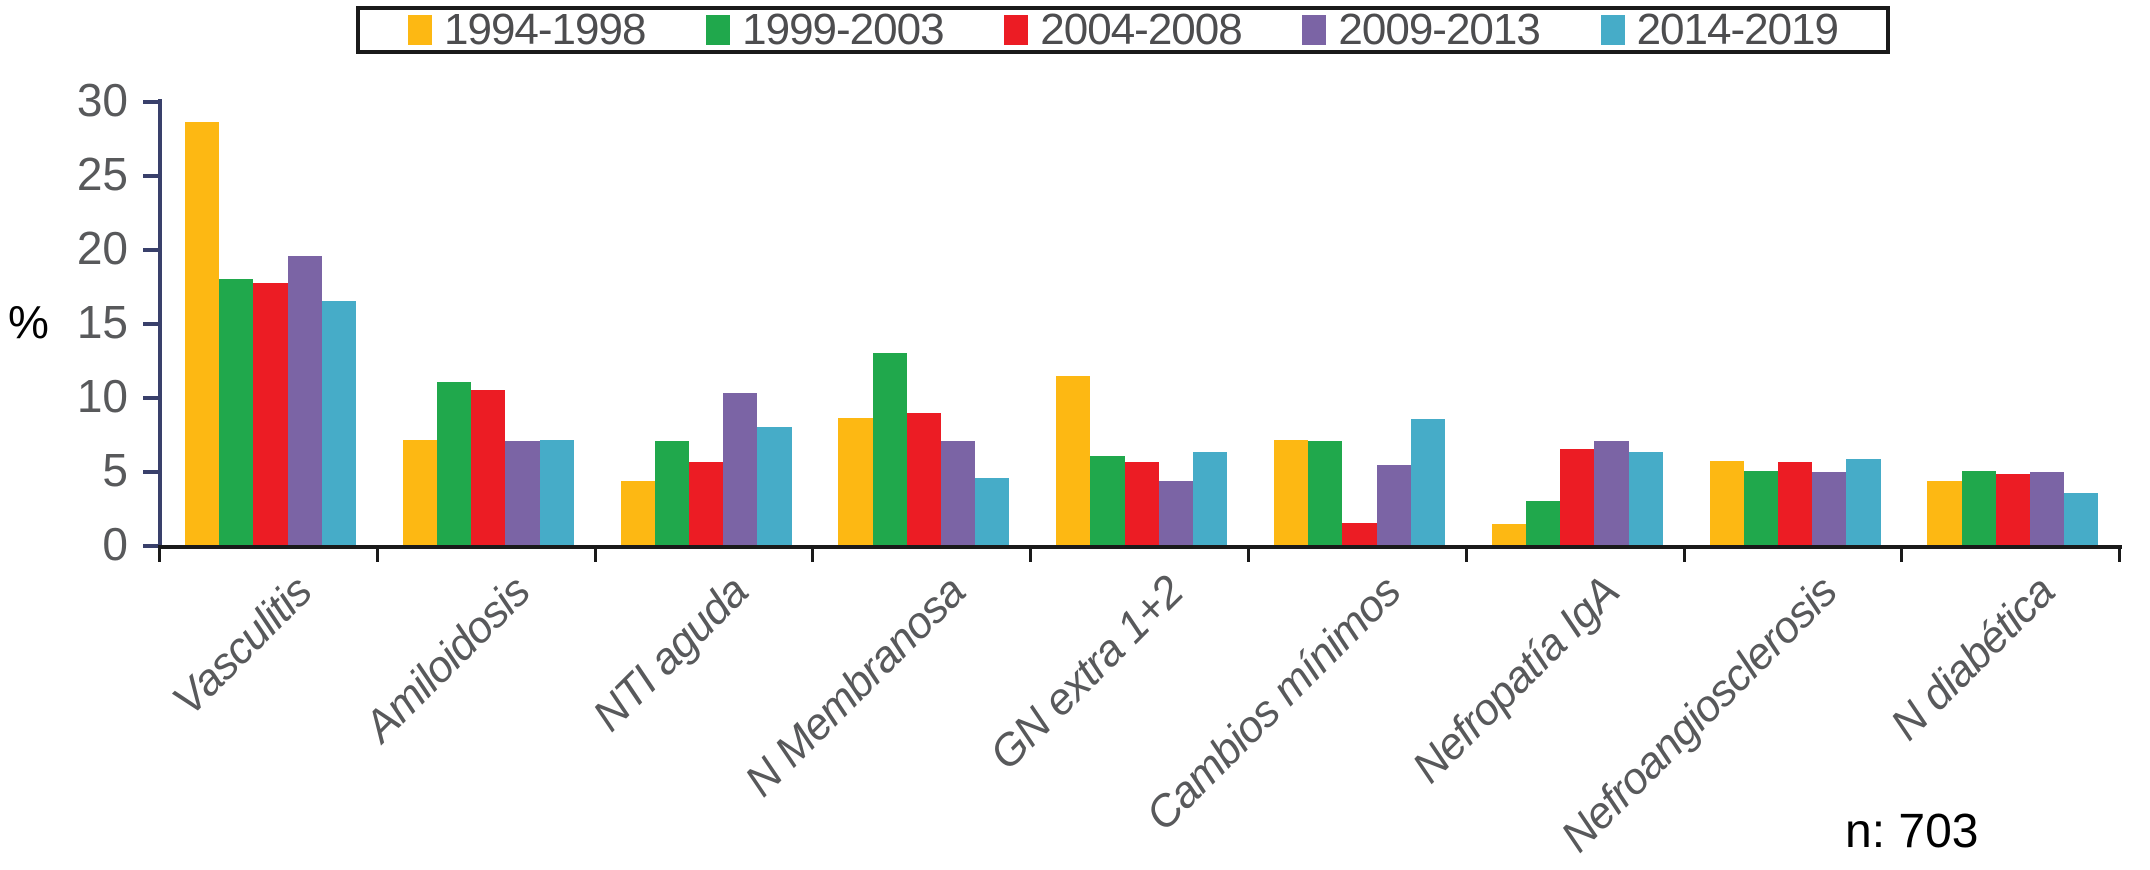 The image size is (2150, 870). I want to click on bar-Vasculitis-1994-1998, so click(202, 333).